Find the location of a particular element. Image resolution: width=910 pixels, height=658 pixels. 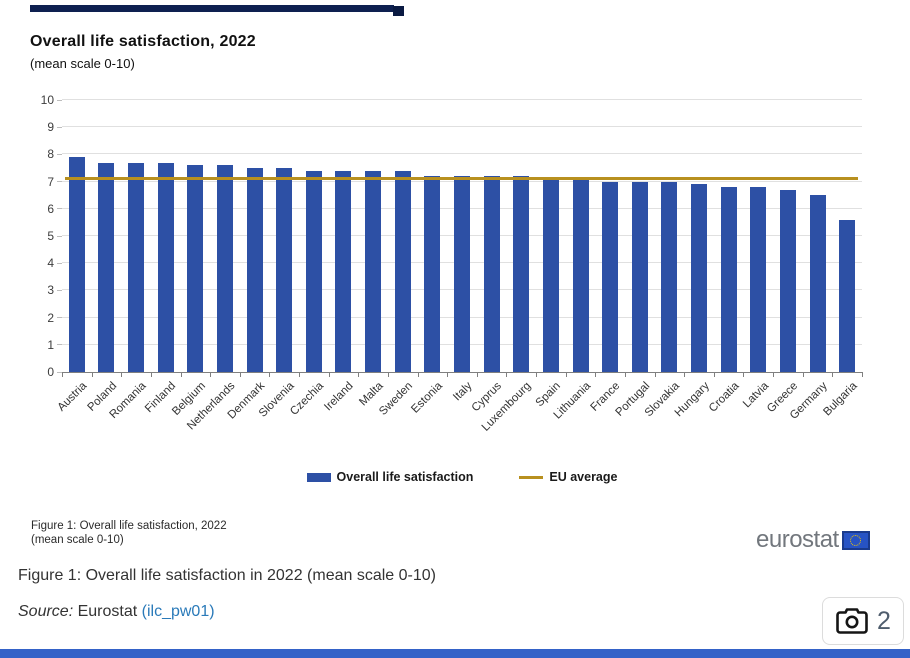

y-tick-label: 4 is located at coordinates (50, 263).